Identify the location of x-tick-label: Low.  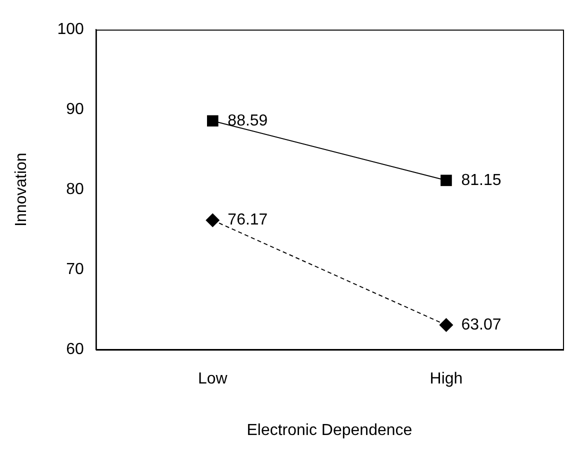
(213, 379).